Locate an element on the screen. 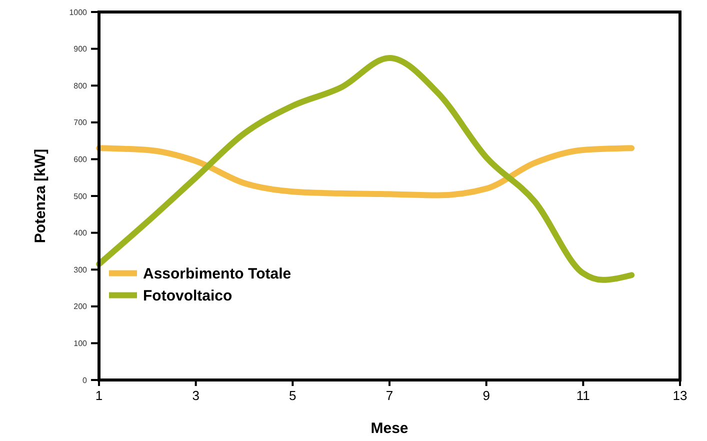 This screenshot has width=707, height=441. x-tick-label: 9 is located at coordinates (486, 395).